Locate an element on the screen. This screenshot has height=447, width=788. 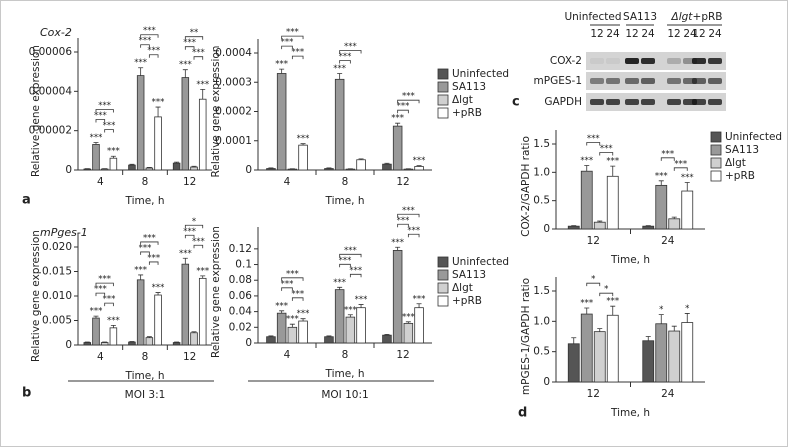
y-tick-label: 0.010 is located at coordinates (57, 296).